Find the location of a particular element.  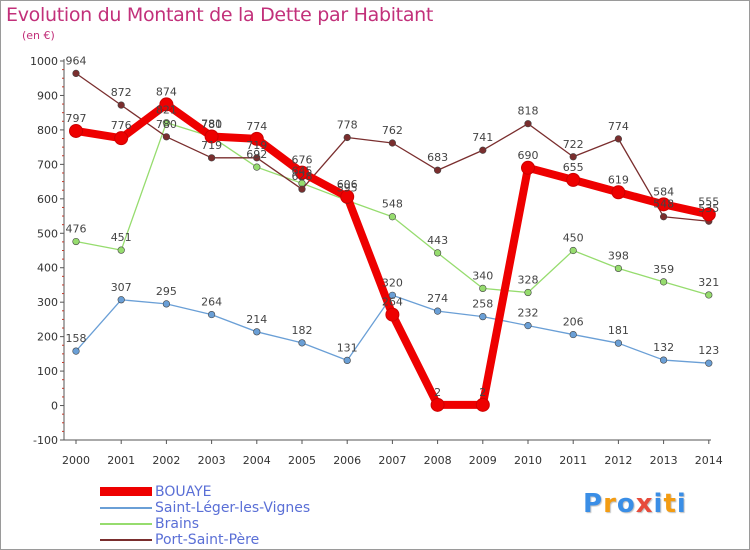

data-label: 741 is located at coordinates (482, 137).